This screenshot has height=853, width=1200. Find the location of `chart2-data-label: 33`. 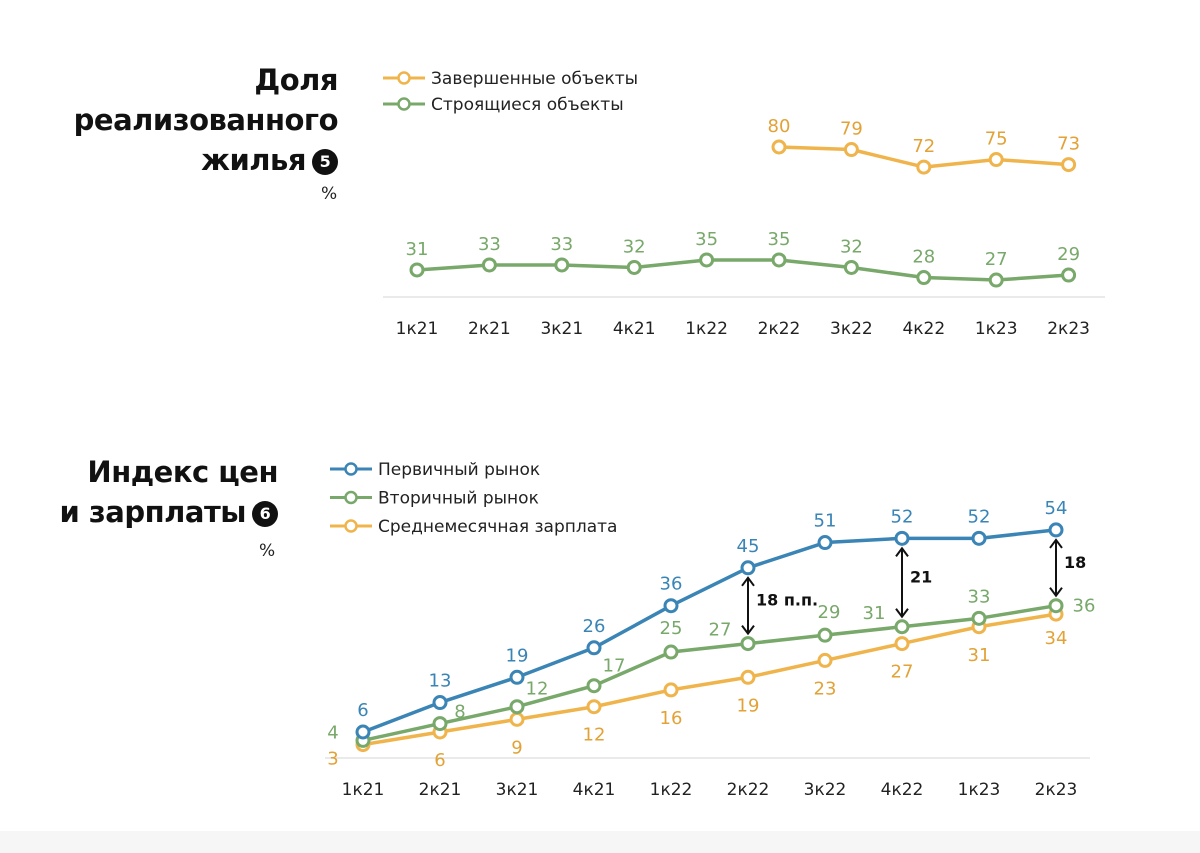

chart2-data-label: 33 is located at coordinates (979, 596).